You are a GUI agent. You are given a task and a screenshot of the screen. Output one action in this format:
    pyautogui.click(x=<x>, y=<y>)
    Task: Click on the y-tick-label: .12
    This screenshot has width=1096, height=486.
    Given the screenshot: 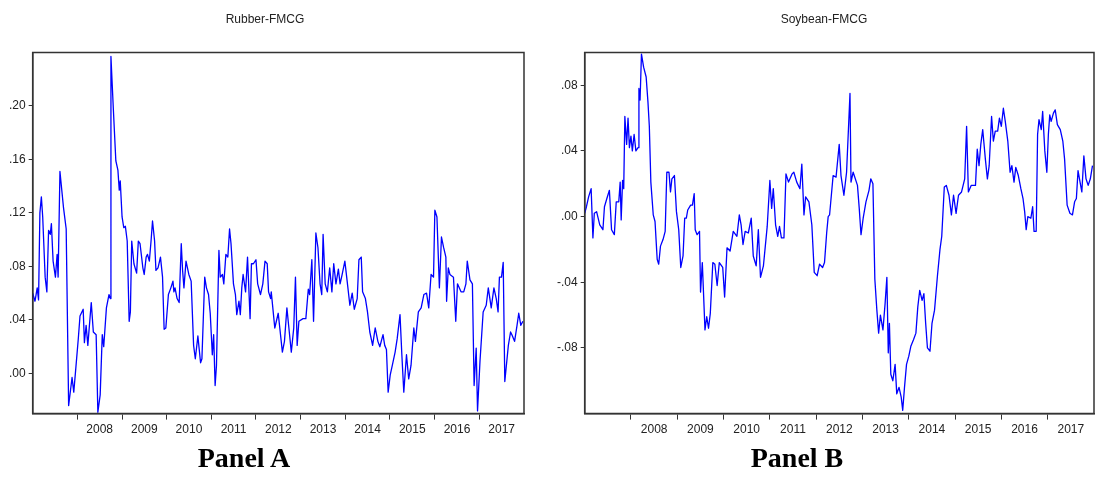 What is the action you would take?
    pyautogui.click(x=17, y=212)
    